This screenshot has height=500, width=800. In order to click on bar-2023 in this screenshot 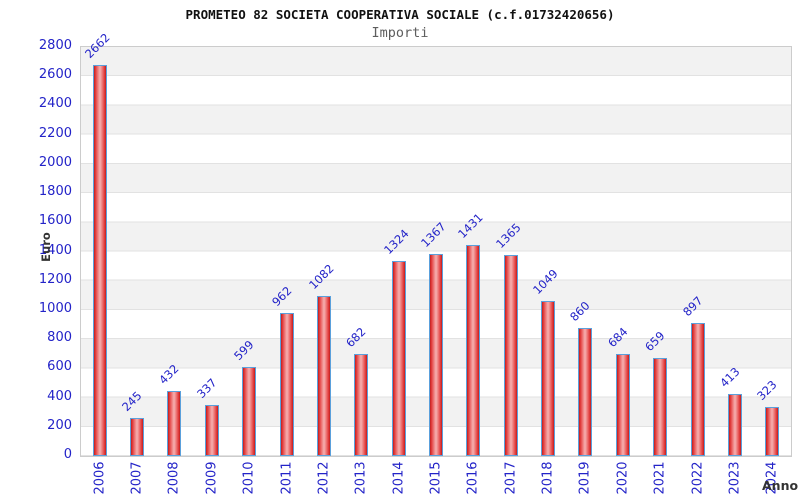, I will do `click(734, 425)`.